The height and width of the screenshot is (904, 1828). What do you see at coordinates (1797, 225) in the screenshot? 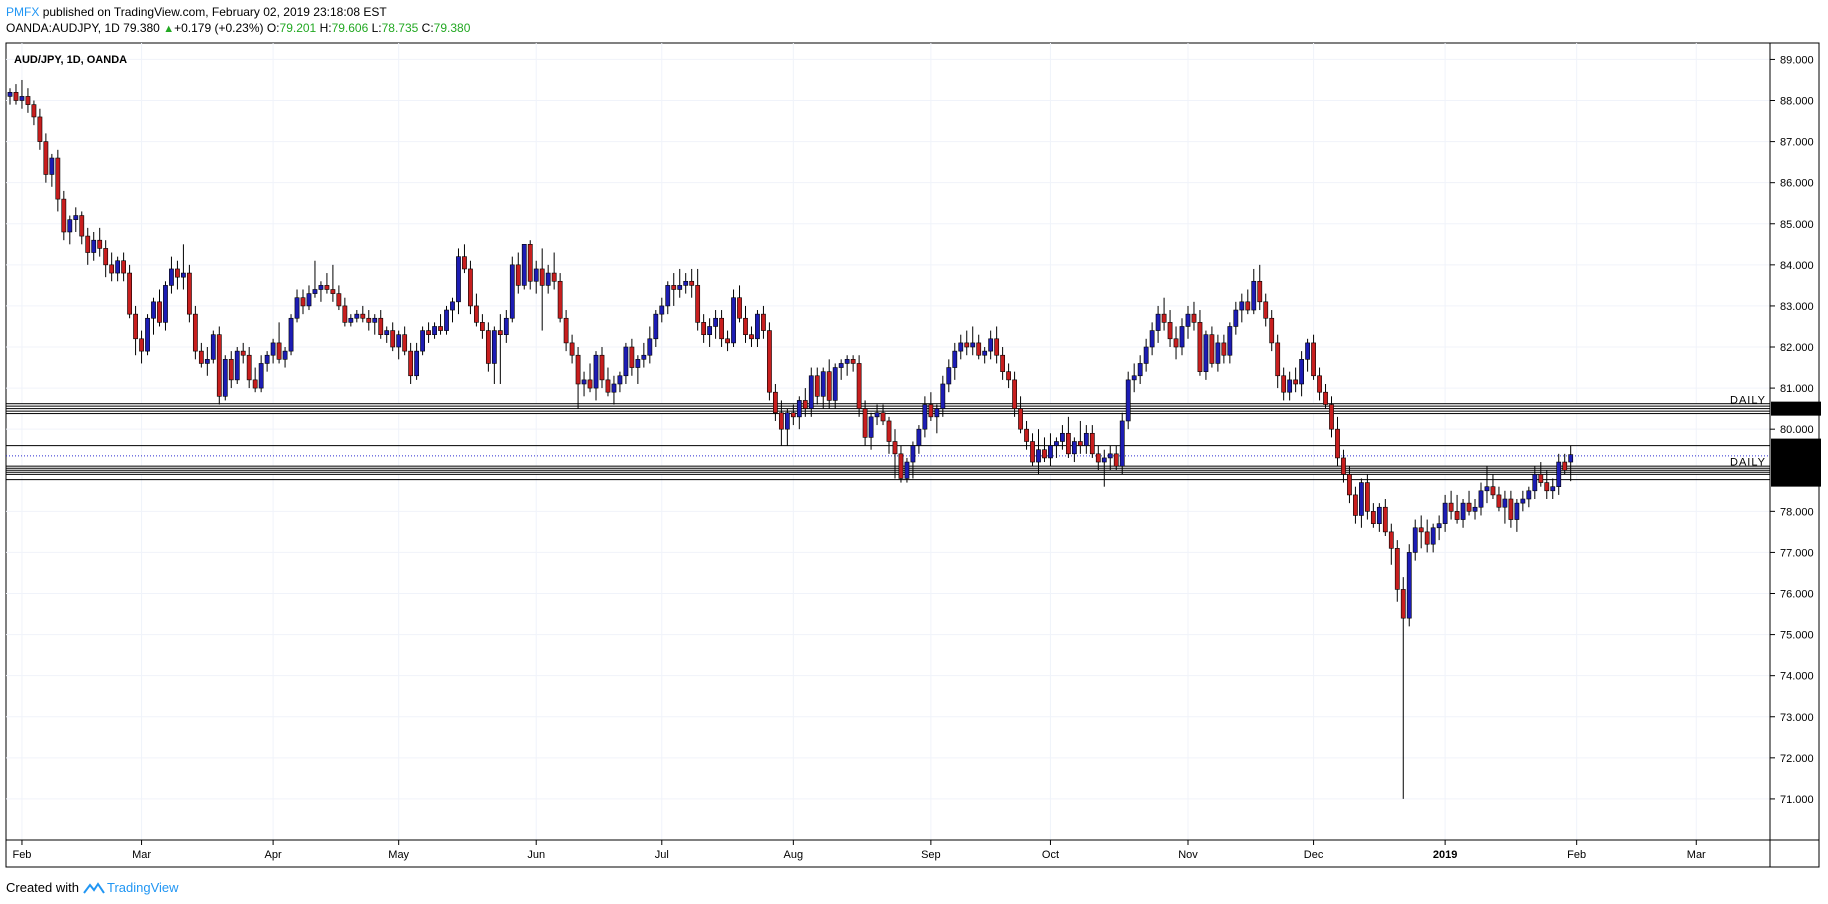
I see `price-tick-label: 85.000` at bounding box center [1797, 225].